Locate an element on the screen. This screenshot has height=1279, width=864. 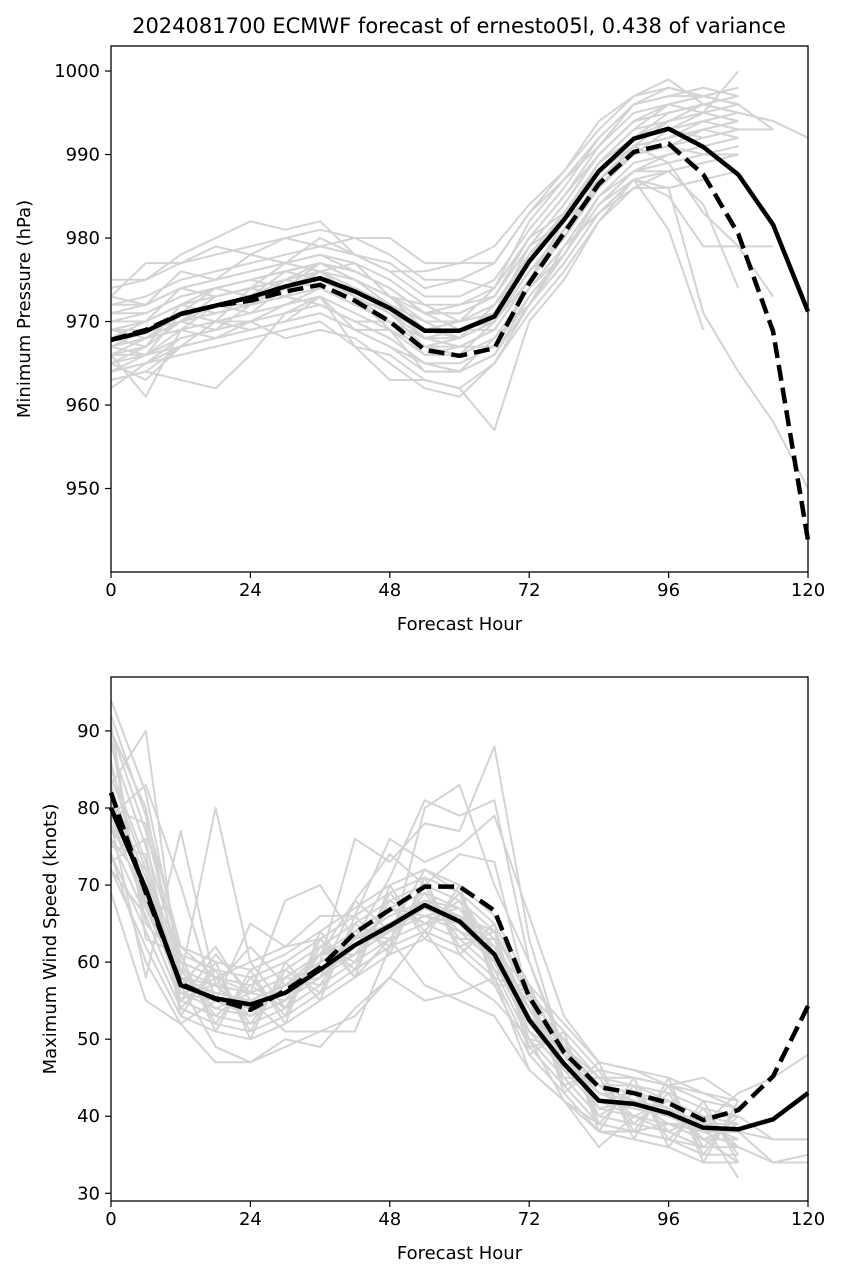
pressure-y-ticks: 950 960 970 980 990 1000 is located at coordinates (82, 280).